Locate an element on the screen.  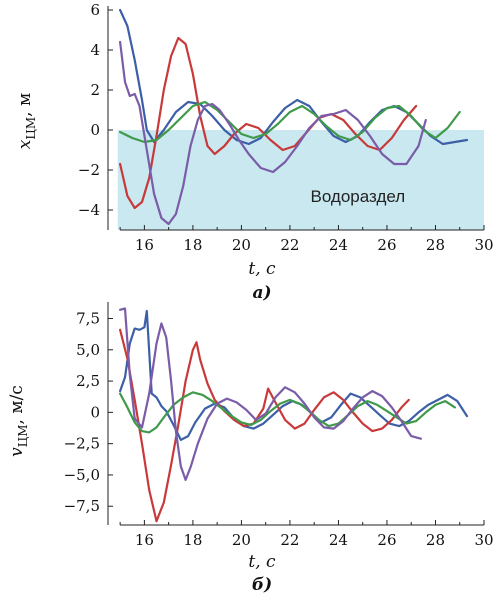
y-tick-label: −2,5 is located at coordinates (82, 444).